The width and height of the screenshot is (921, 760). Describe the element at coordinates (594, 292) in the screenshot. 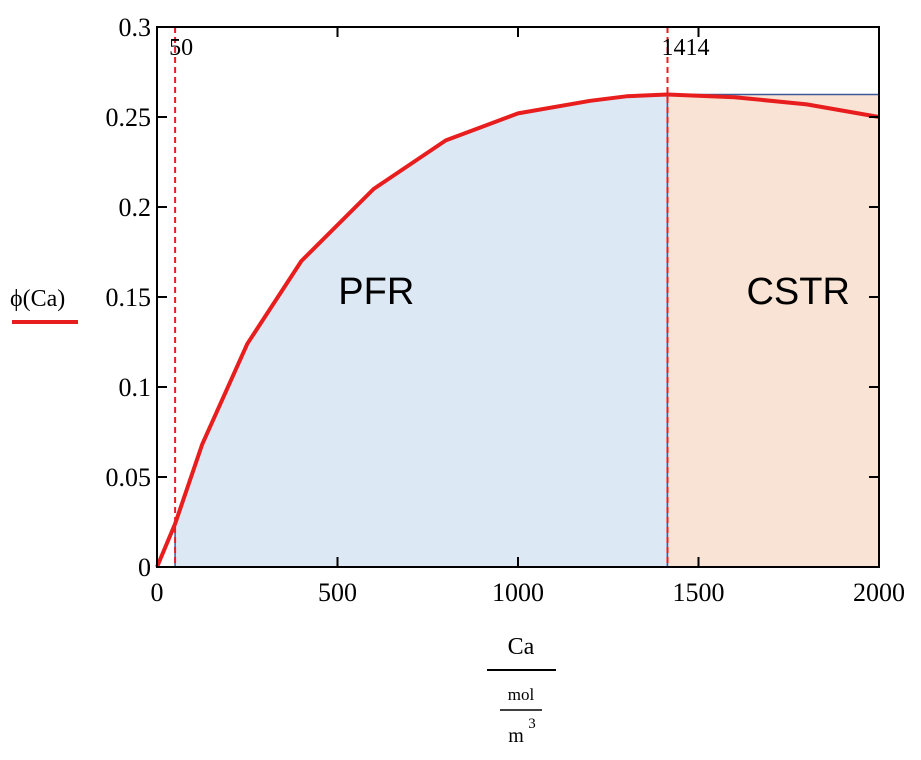

I see `region-labels: PFR CSTR` at that location.